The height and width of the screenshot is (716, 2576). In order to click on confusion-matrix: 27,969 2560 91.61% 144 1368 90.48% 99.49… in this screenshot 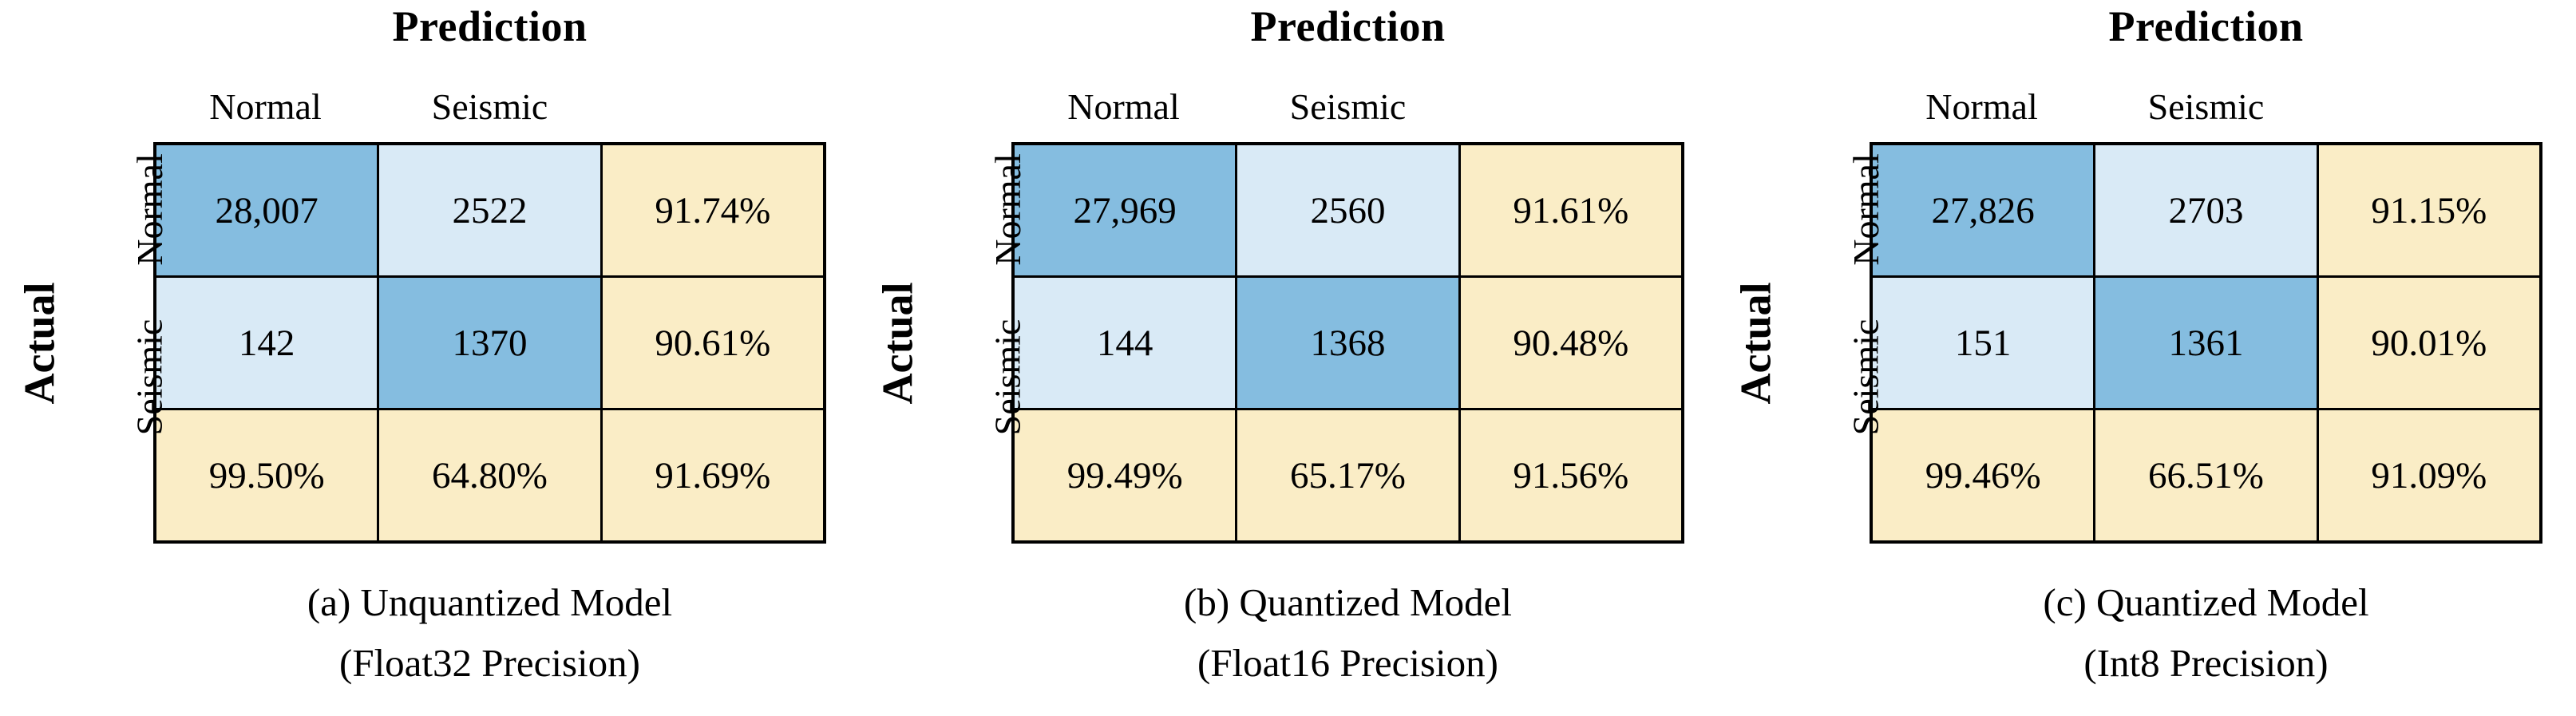, I will do `click(1347, 343)`.